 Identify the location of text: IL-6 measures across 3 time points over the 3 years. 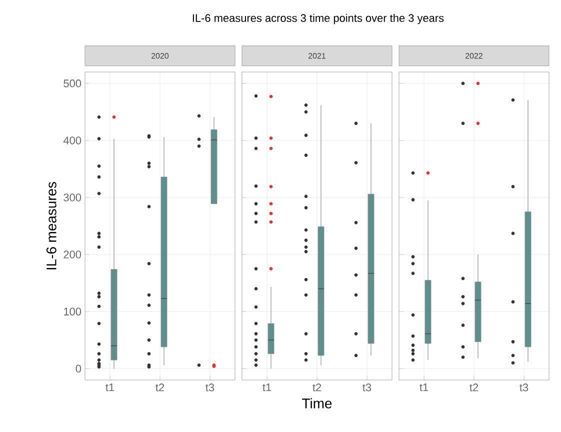
(318, 19).